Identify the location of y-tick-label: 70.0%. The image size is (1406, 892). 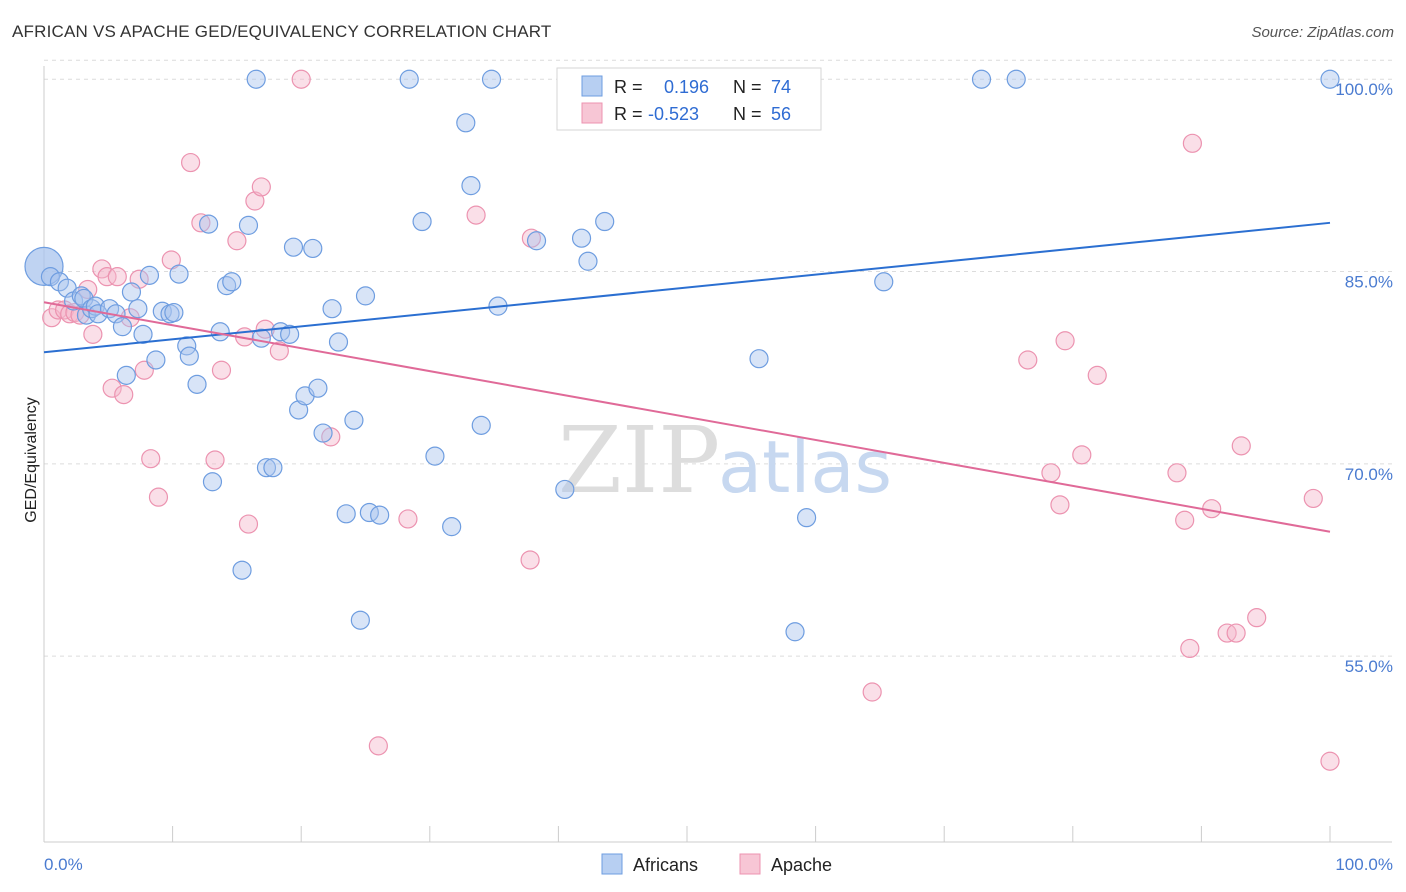
(1369, 474).